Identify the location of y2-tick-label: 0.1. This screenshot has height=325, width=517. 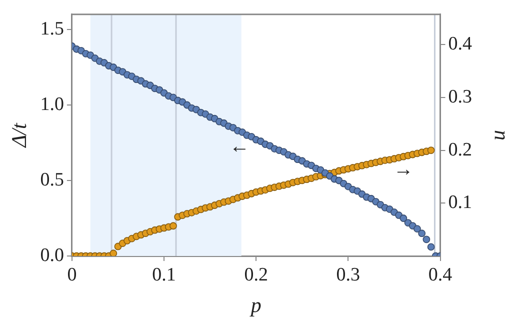
(460, 203).